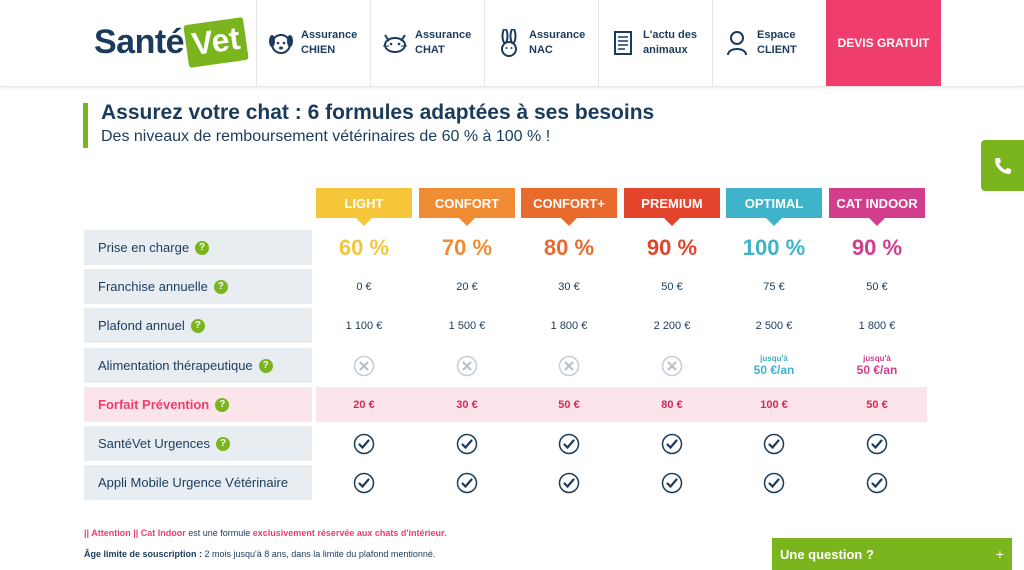 The image size is (1024, 570). Describe the element at coordinates (329, 42) in the screenshot. I see `nav-label: Assurance CHIEN` at that location.